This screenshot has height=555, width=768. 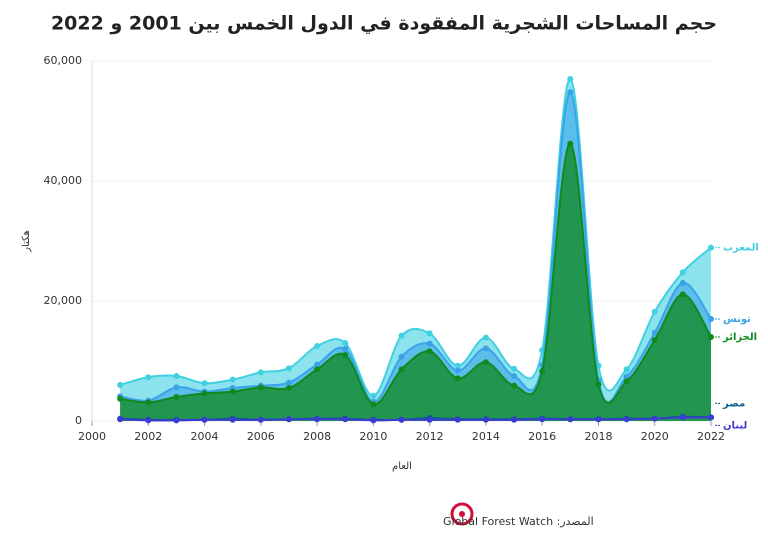 What do you see at coordinates (655, 436) in the screenshot?
I see `x-tick-label: 2020` at bounding box center [655, 436].